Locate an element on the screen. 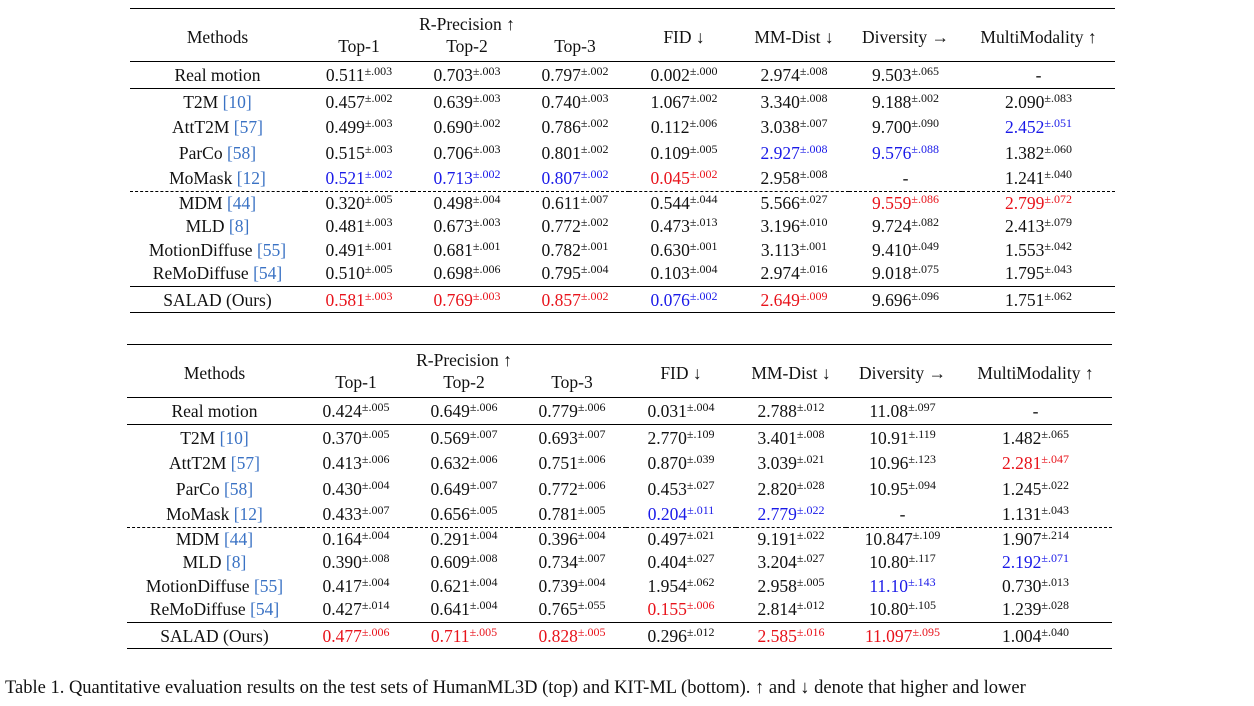  value-cell: 3.340±.008 is located at coordinates (794, 101).